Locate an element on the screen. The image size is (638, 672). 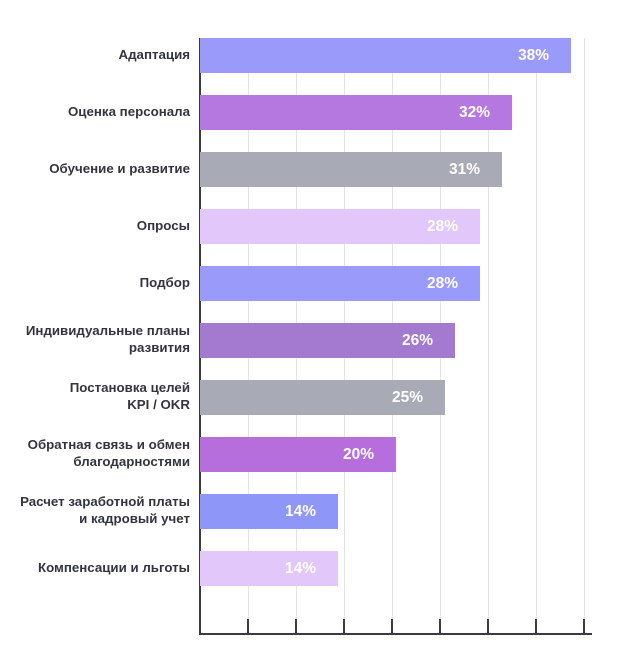
x-axis-line is located at coordinates (395, 634).